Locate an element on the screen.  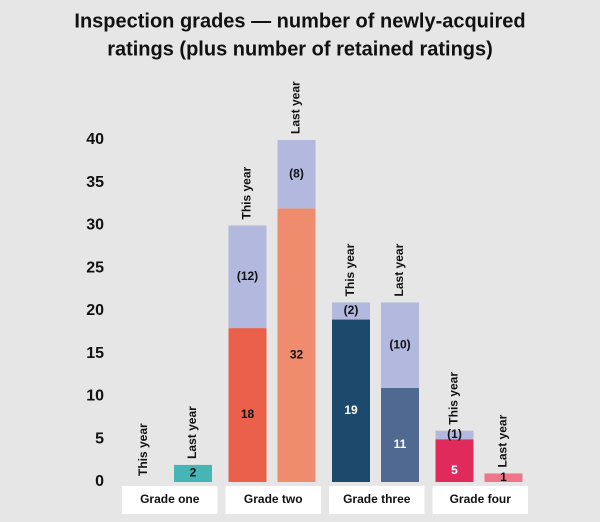
data-label: 32 is located at coordinates (297, 354).